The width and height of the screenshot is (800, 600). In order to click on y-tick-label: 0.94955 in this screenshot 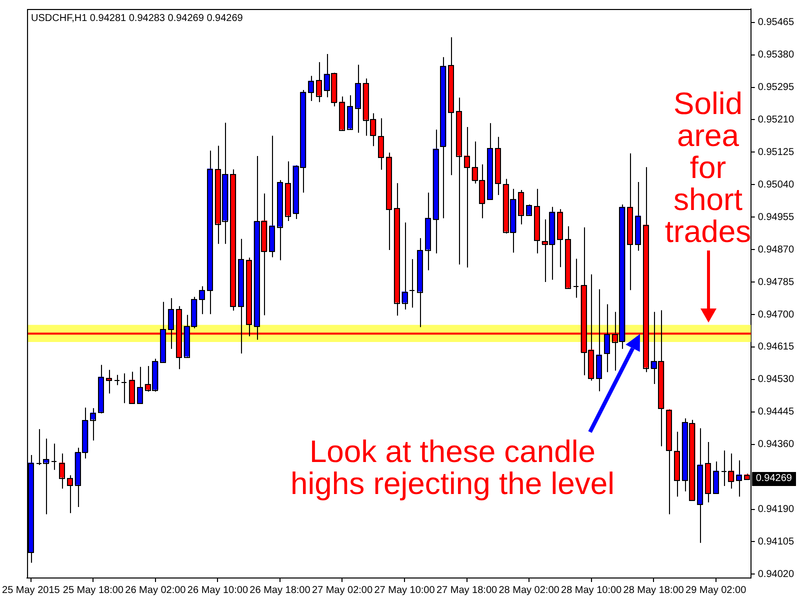, I will do `click(776, 217)`.